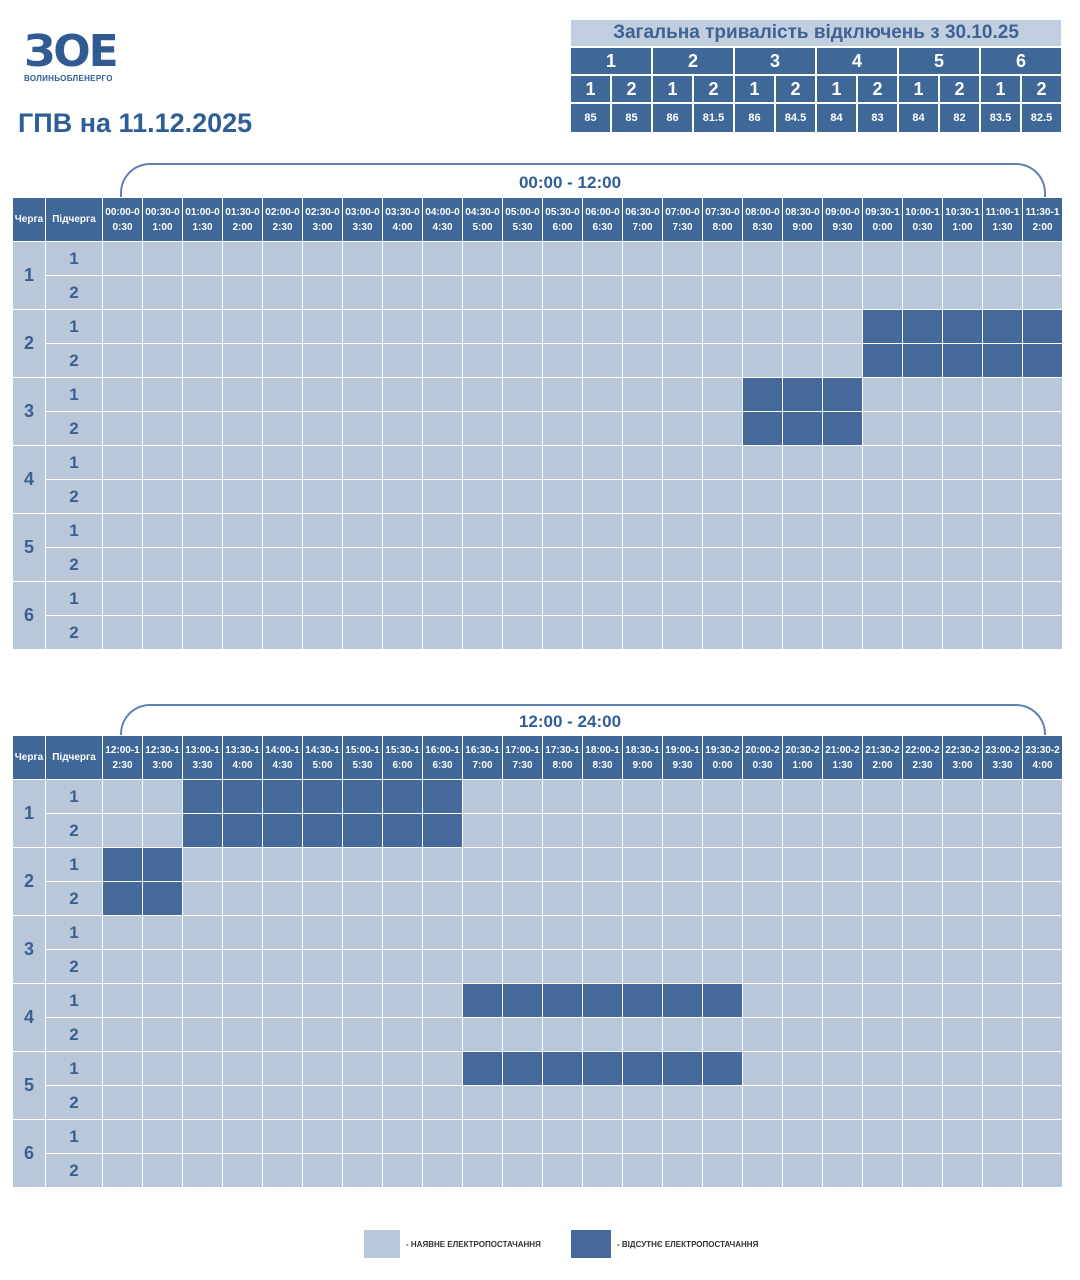  Describe the element at coordinates (842, 757) in the screenshot. I see `slot-header: 21:00-21:30` at that location.